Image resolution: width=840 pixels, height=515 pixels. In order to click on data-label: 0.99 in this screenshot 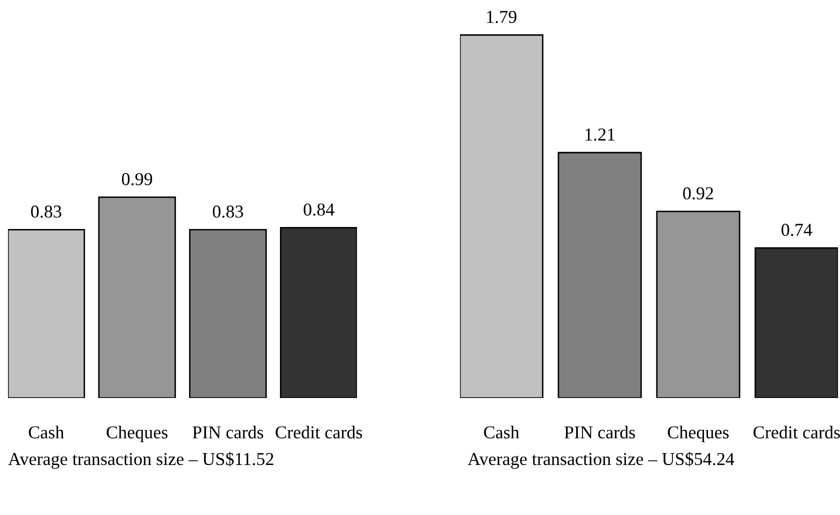, I will do `click(137, 179)`.